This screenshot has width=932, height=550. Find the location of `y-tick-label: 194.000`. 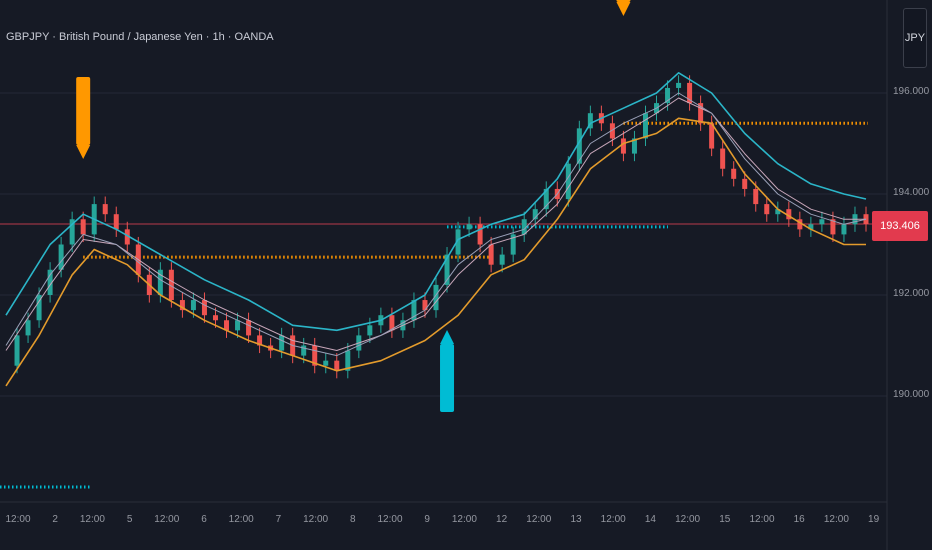

y-tick-label: 194.000 is located at coordinates (911, 192).